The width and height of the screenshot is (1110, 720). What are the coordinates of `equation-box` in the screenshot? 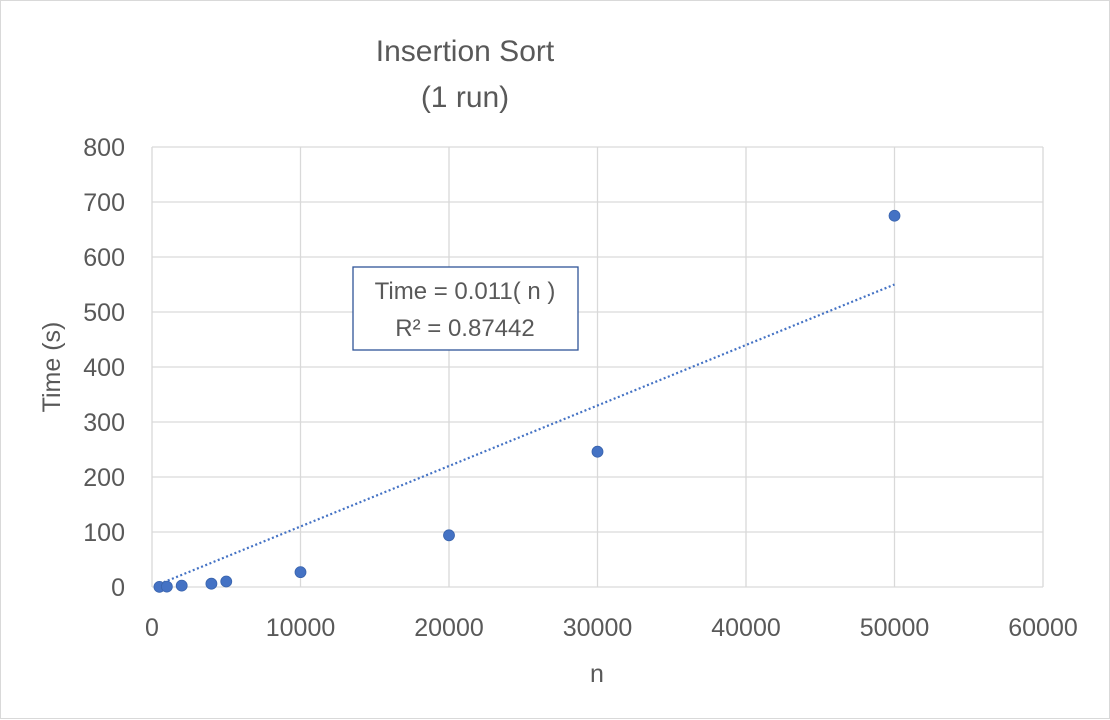 It's located at (465, 308).